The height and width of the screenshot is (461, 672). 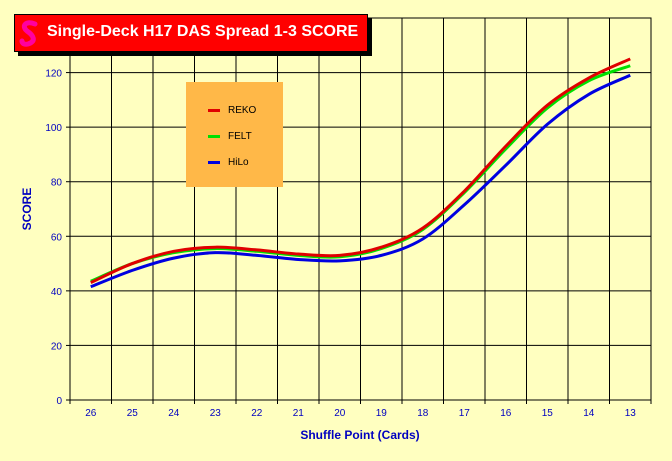 What do you see at coordinates (423, 413) in the screenshot?
I see `x-tick-label: 18` at bounding box center [423, 413].